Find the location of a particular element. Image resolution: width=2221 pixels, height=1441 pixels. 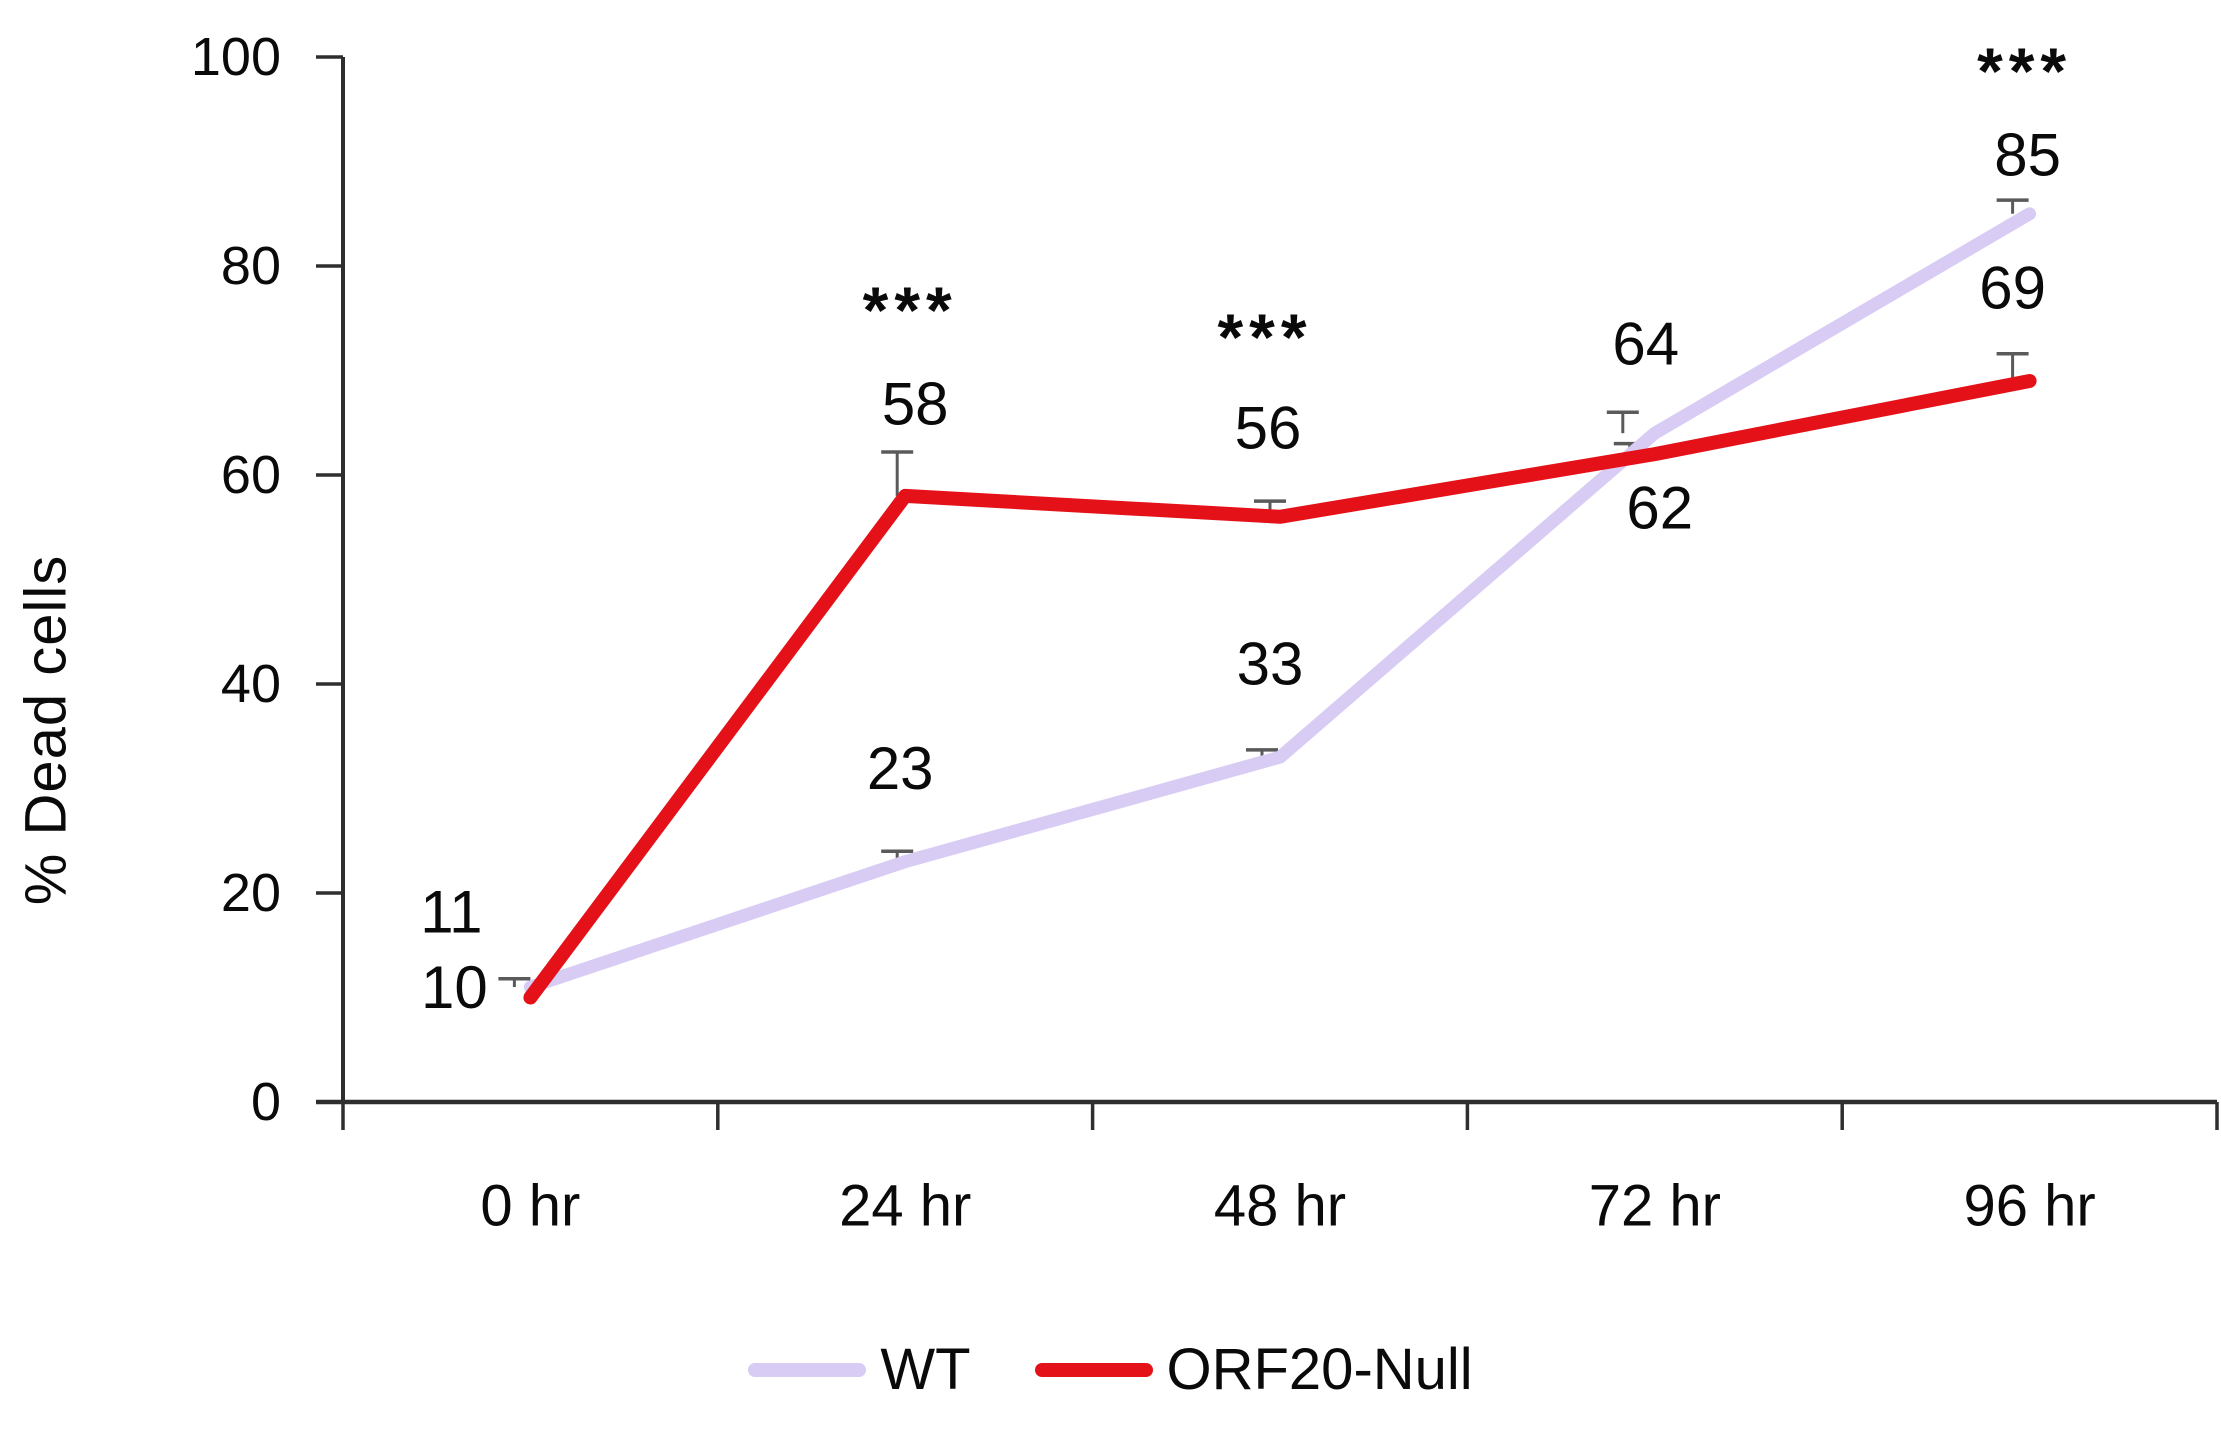

legend-label-orf20-null: ORF20-Null is located at coordinates (1319, 1369).